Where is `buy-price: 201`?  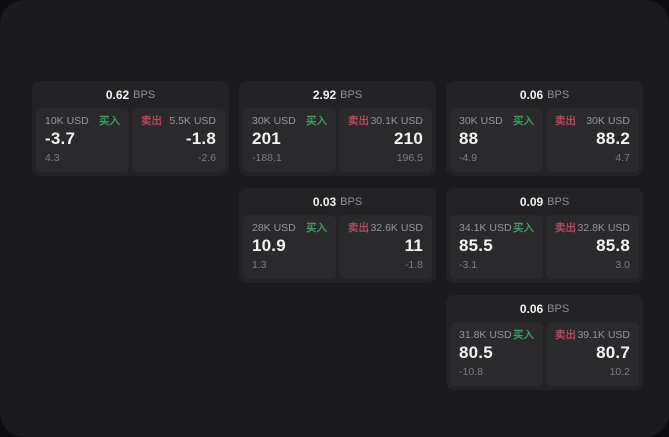 buy-price: 201 is located at coordinates (266, 138).